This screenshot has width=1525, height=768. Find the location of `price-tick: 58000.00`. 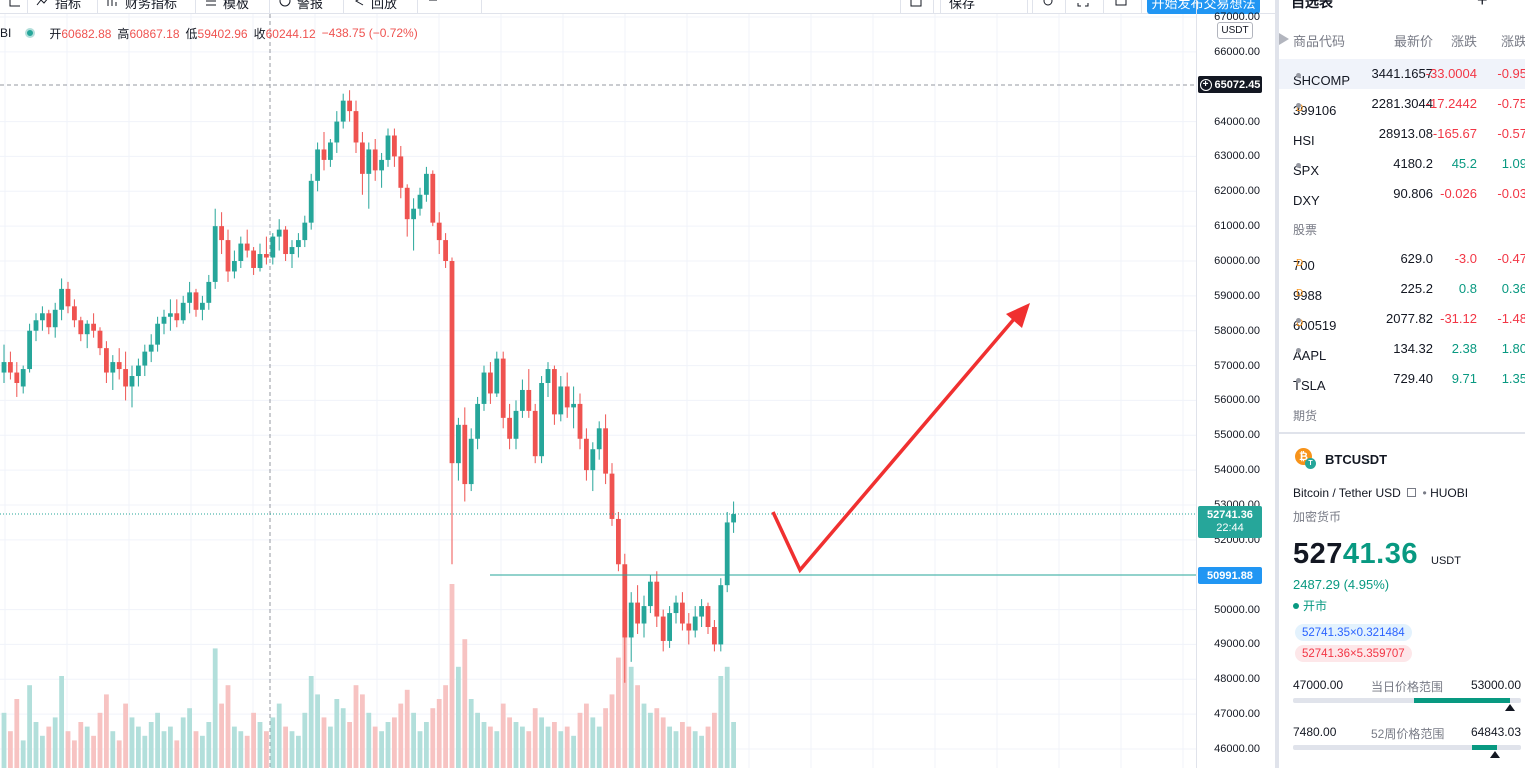

price-tick: 58000.00 is located at coordinates (1237, 330).